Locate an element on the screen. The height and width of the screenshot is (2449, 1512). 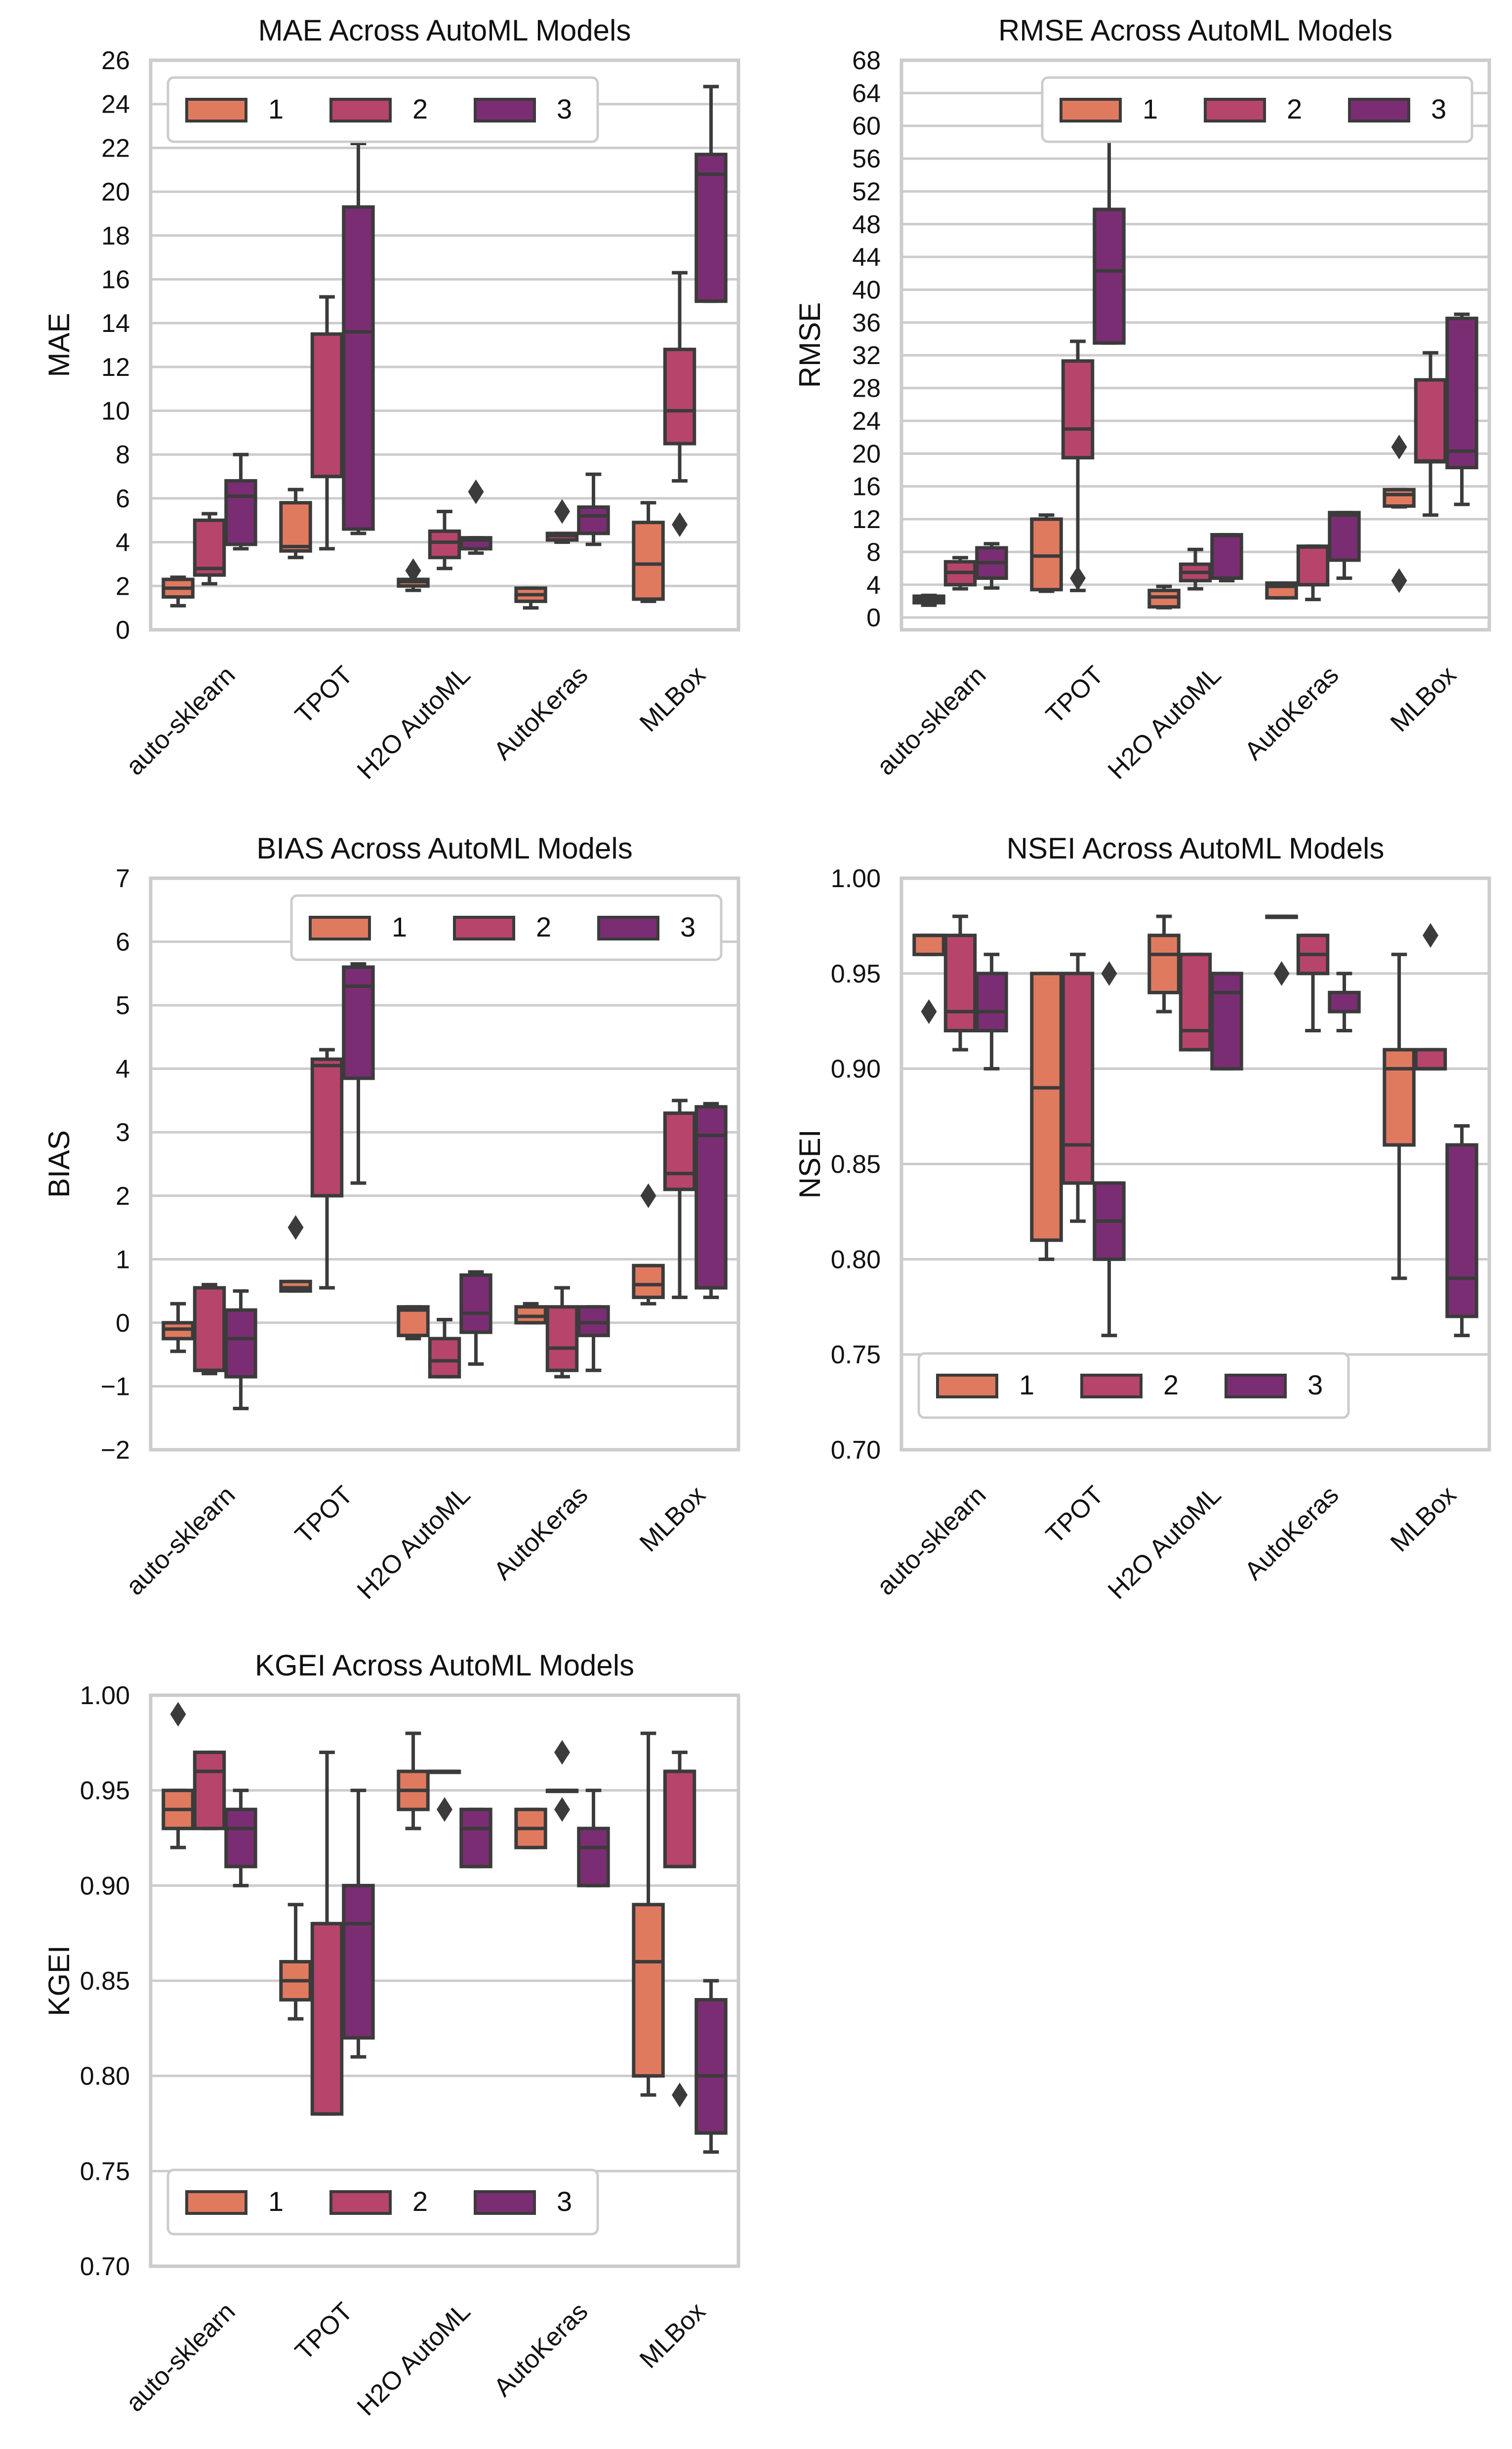
y-tick-label: 8 is located at coordinates (123, 455).